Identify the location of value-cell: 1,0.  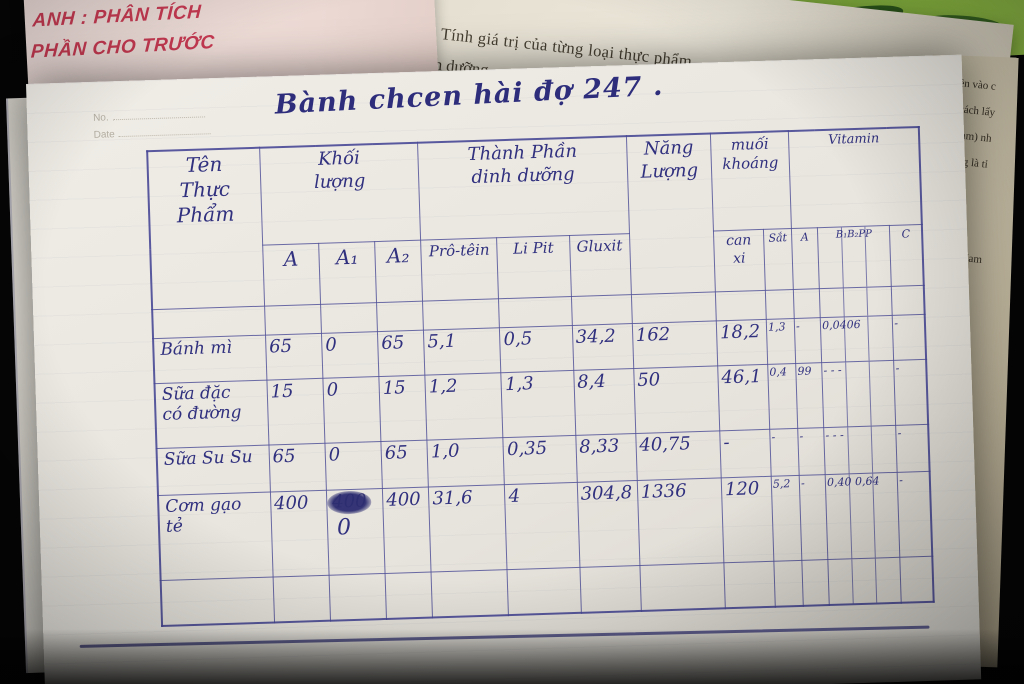
(466, 462).